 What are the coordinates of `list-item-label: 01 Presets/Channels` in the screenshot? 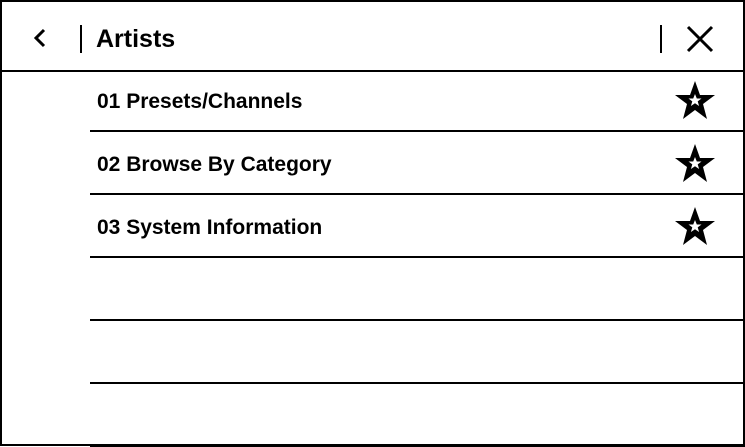 It's located at (200, 101).